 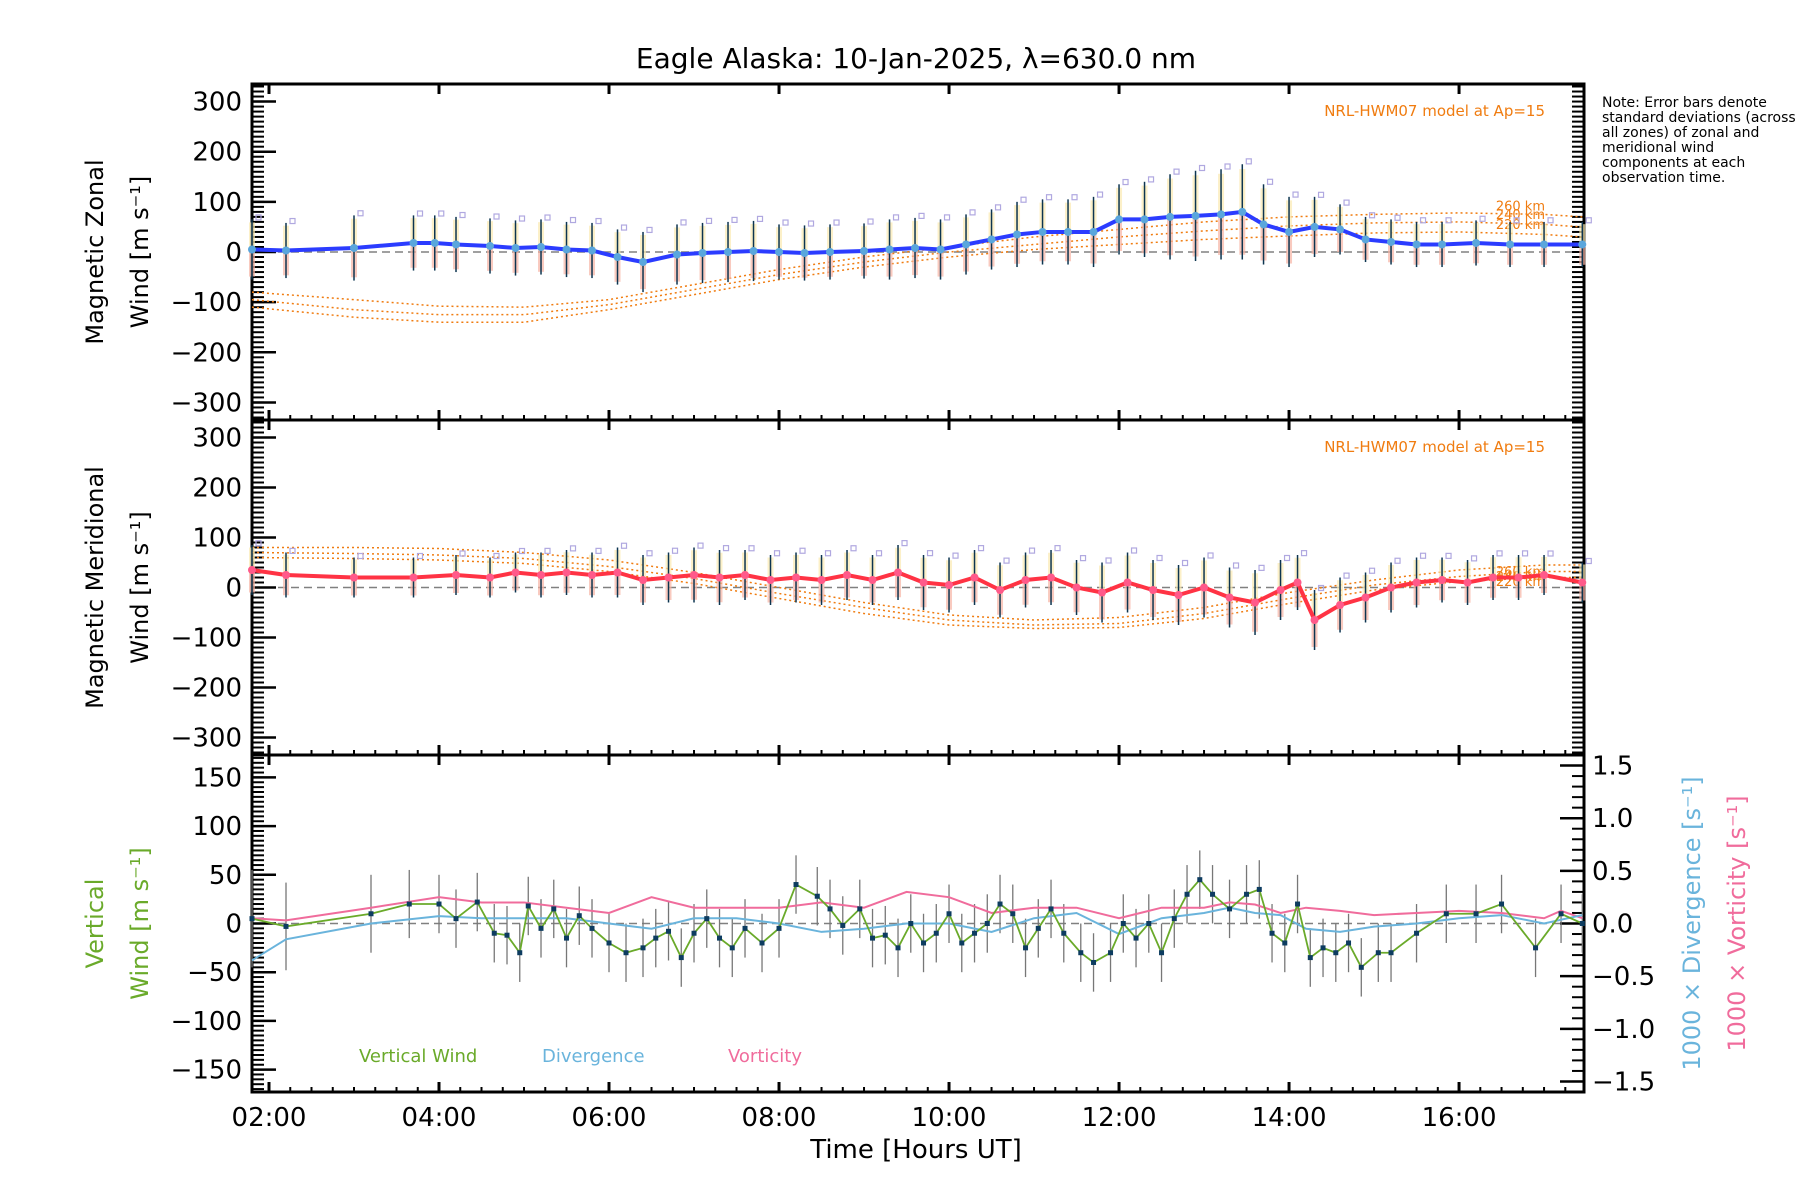 I want to click on y2-tick-label: 0.5, so click(x=1612, y=872).